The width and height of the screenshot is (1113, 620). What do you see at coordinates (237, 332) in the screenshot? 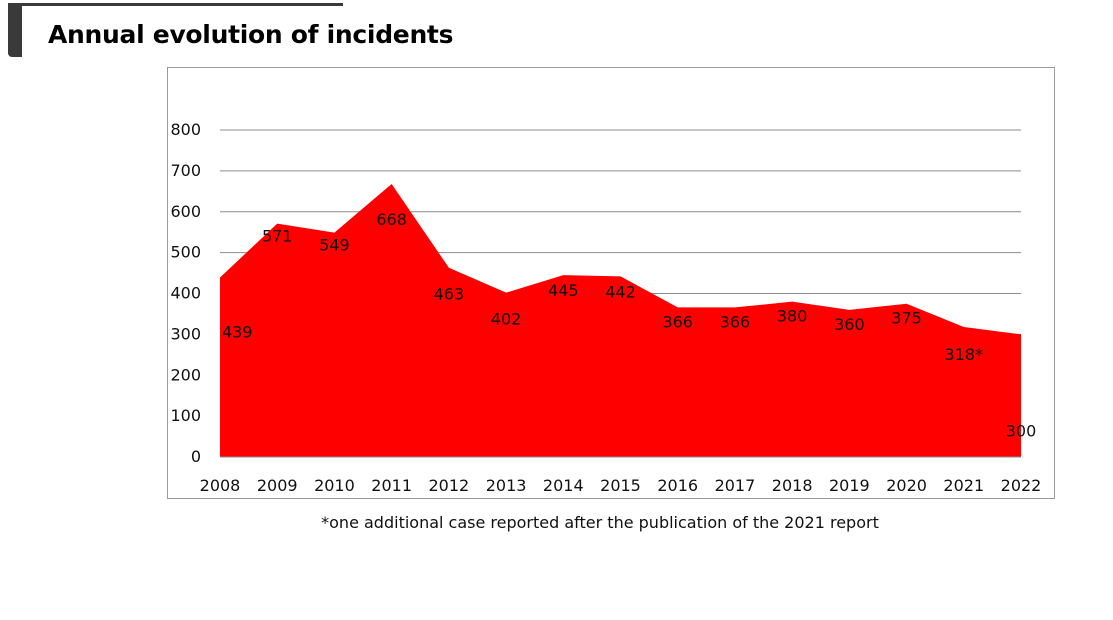
I see `data-label: 439` at bounding box center [237, 332].